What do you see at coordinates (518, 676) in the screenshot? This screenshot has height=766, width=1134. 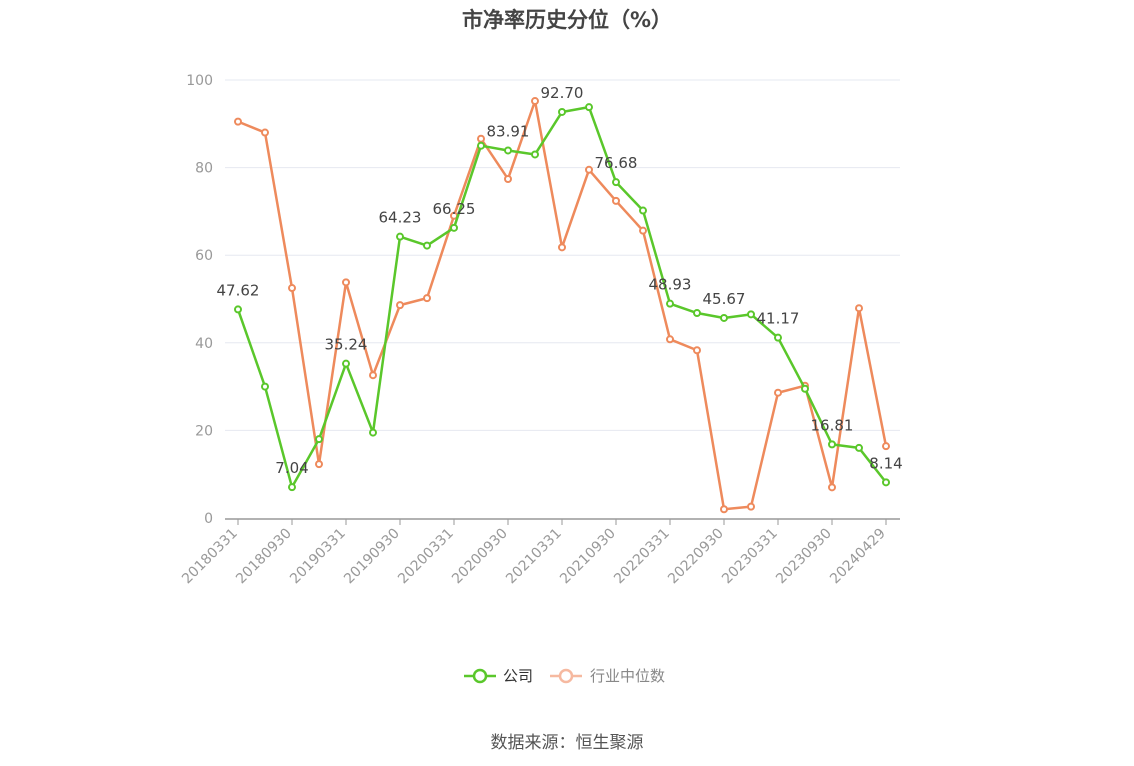 I see `legend-label-company: 公司` at bounding box center [518, 676].